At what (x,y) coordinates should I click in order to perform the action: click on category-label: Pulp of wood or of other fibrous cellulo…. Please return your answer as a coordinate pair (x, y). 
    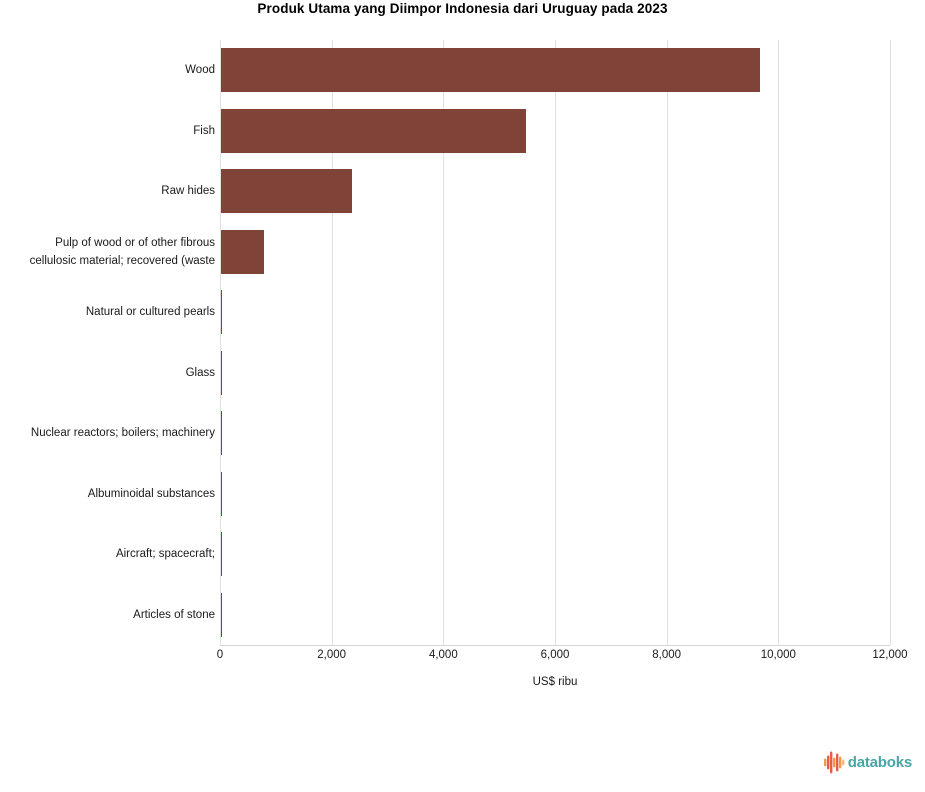
    Looking at the image, I should click on (122, 251).